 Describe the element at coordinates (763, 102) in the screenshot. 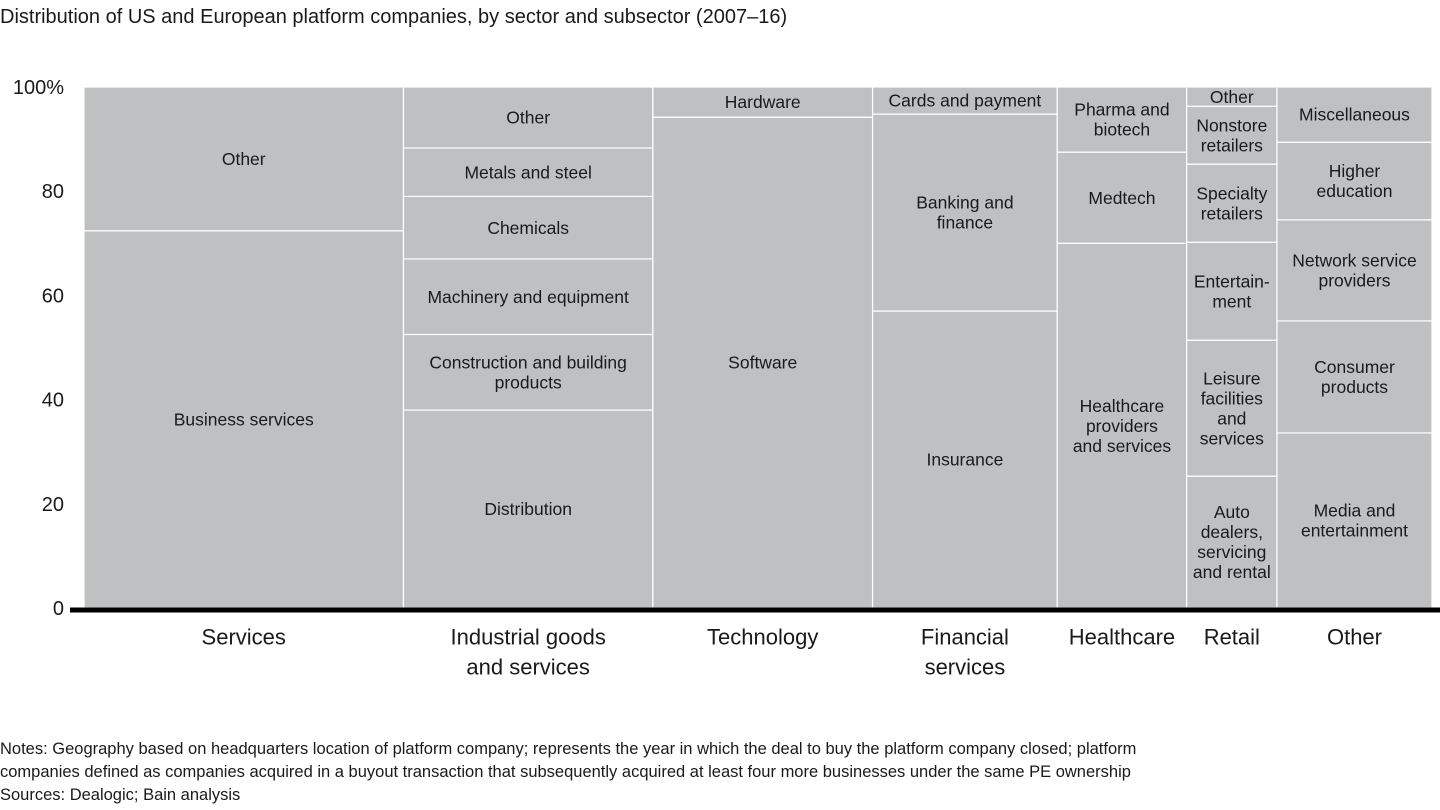

I see `segment-label: Hardware` at that location.